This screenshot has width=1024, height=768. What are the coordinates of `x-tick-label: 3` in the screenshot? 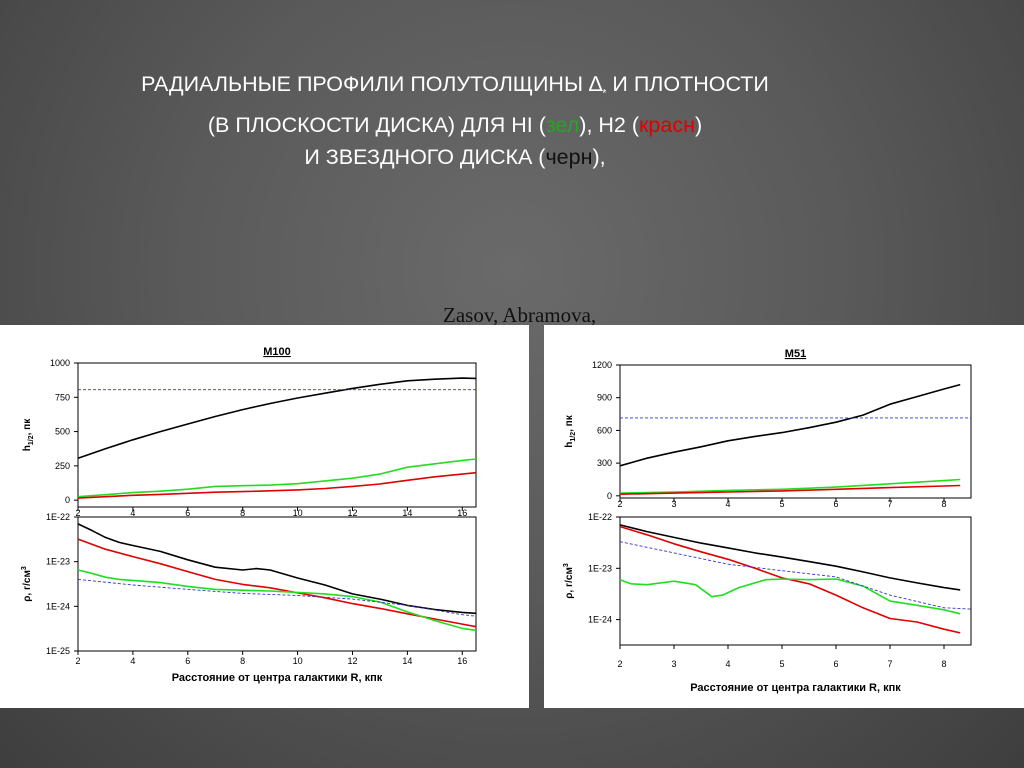 It's located at (673, 664).